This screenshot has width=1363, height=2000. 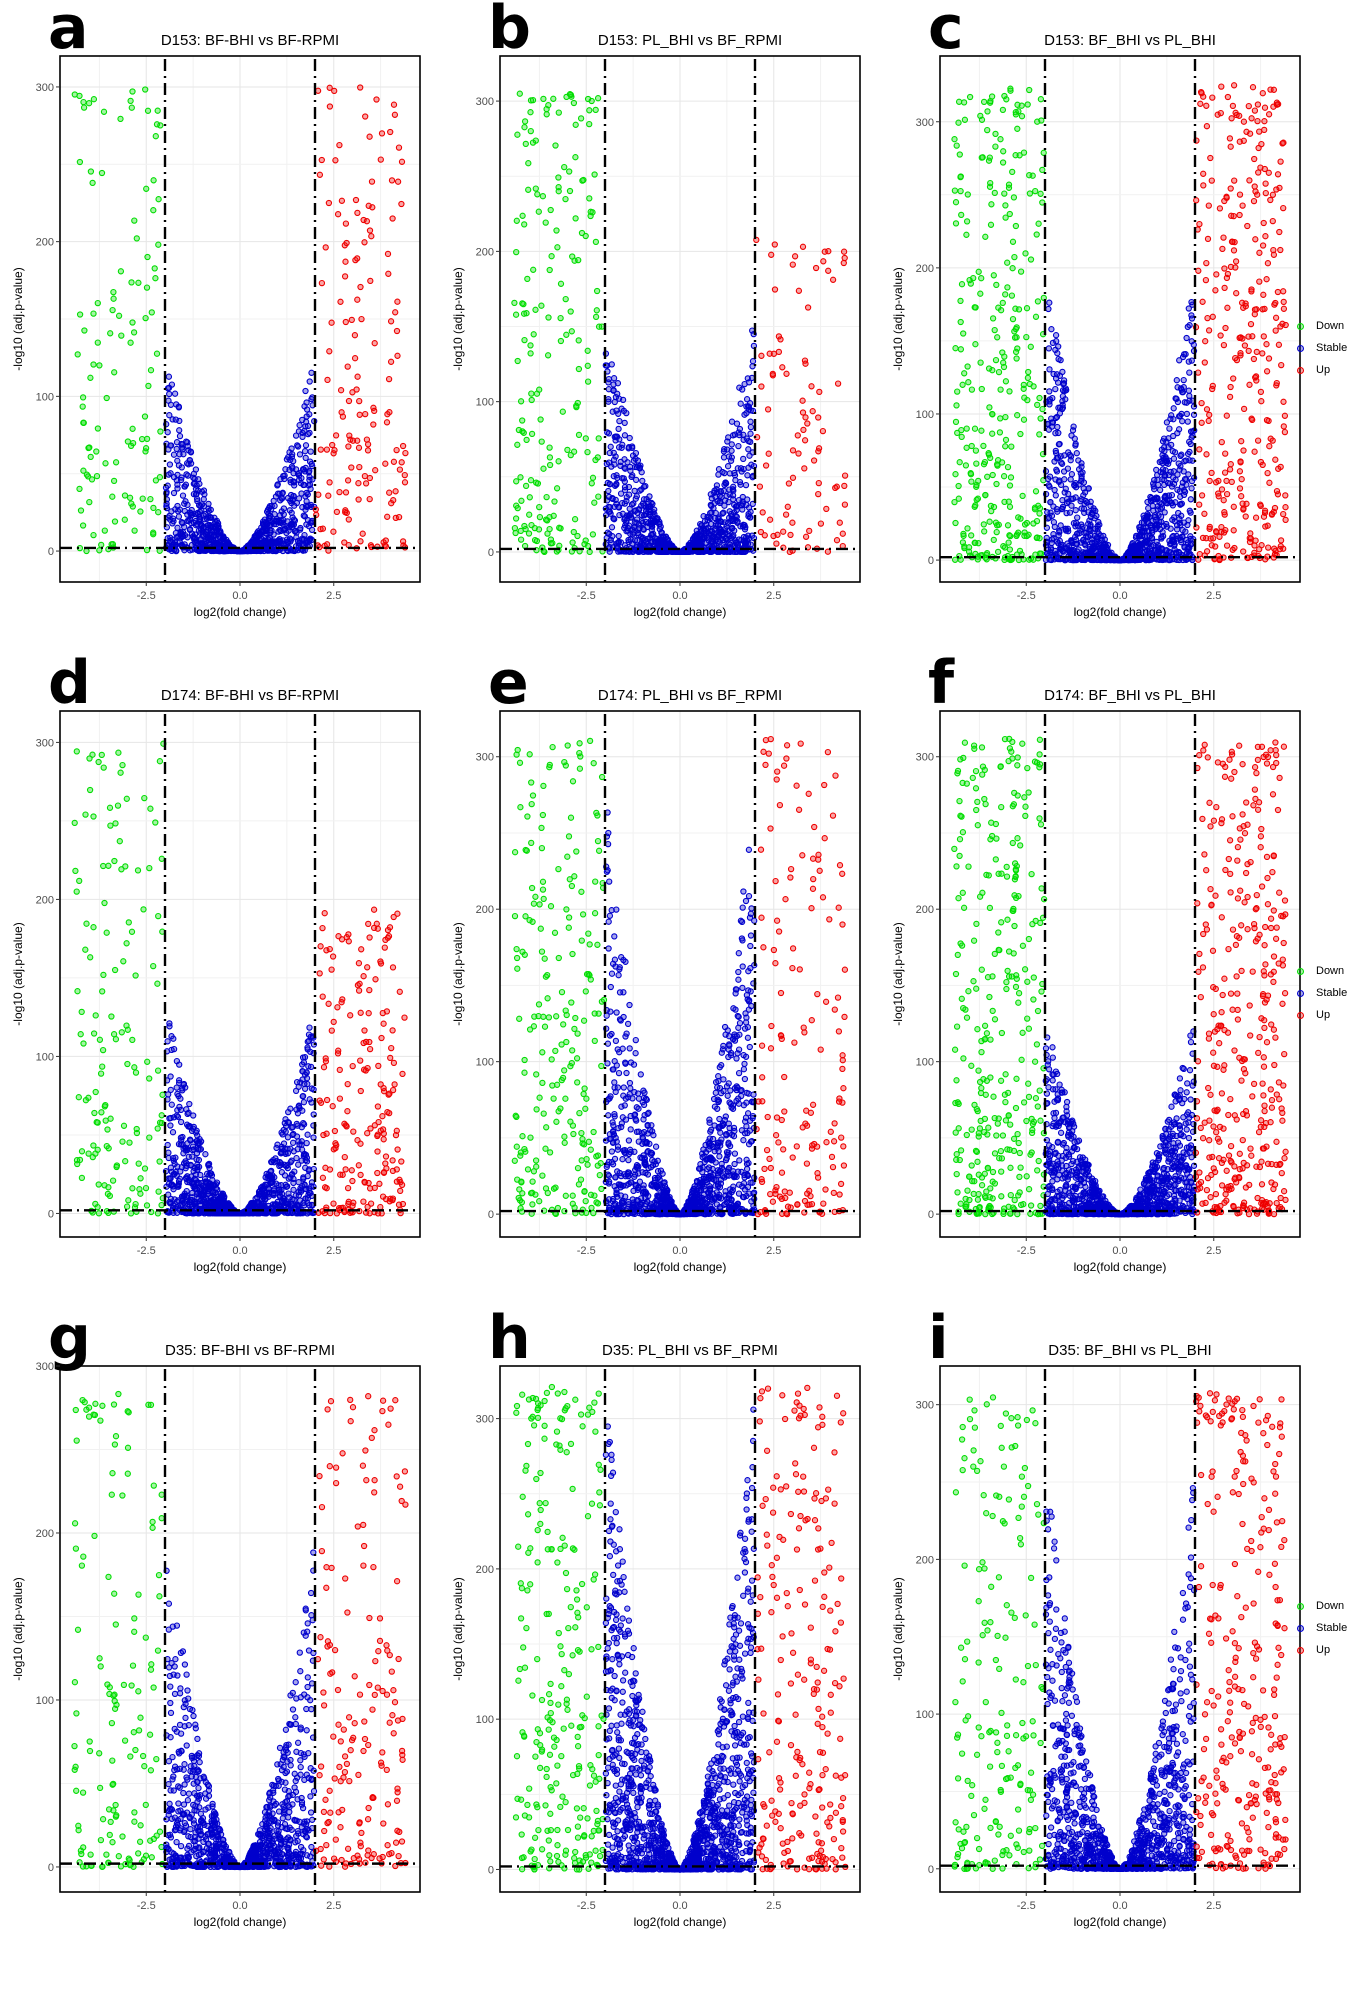 What do you see at coordinates (485, 102) in the screenshot?
I see `y-tick-label: 300` at bounding box center [485, 102].